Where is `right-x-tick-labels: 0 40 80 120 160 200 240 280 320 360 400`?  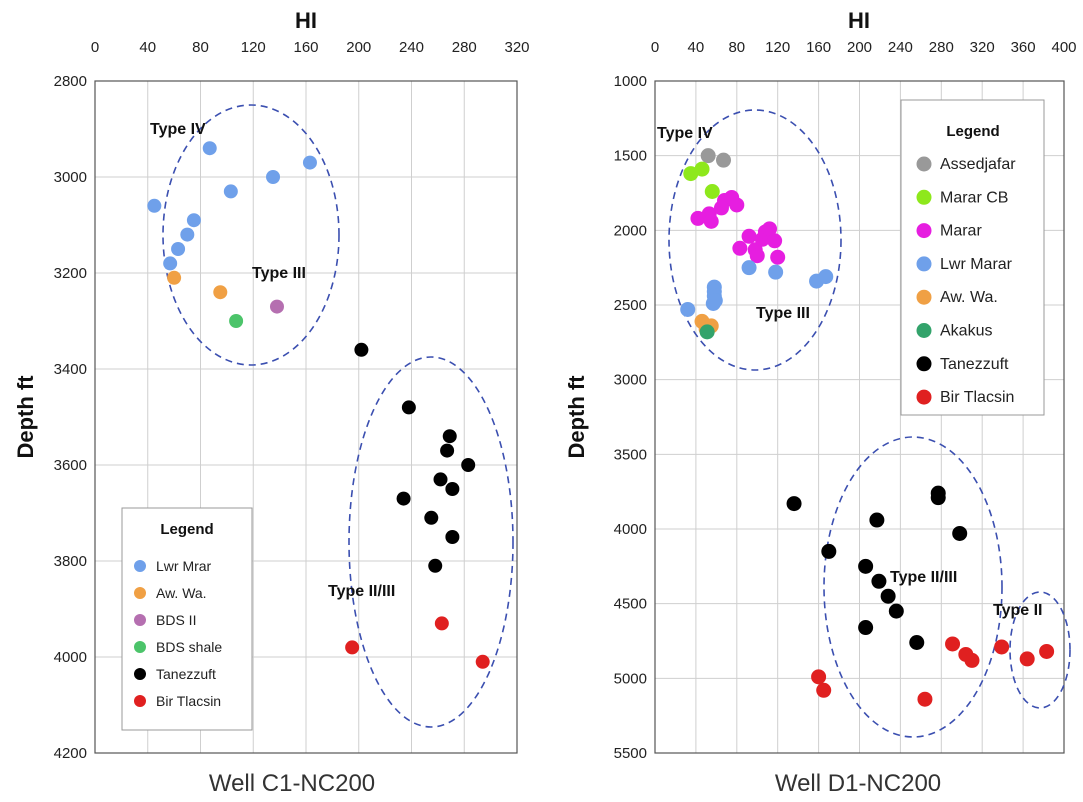
right-x-tick-labels: 0 40 80 120 160 200 240 280 320 360 400 is located at coordinates (864, 47).